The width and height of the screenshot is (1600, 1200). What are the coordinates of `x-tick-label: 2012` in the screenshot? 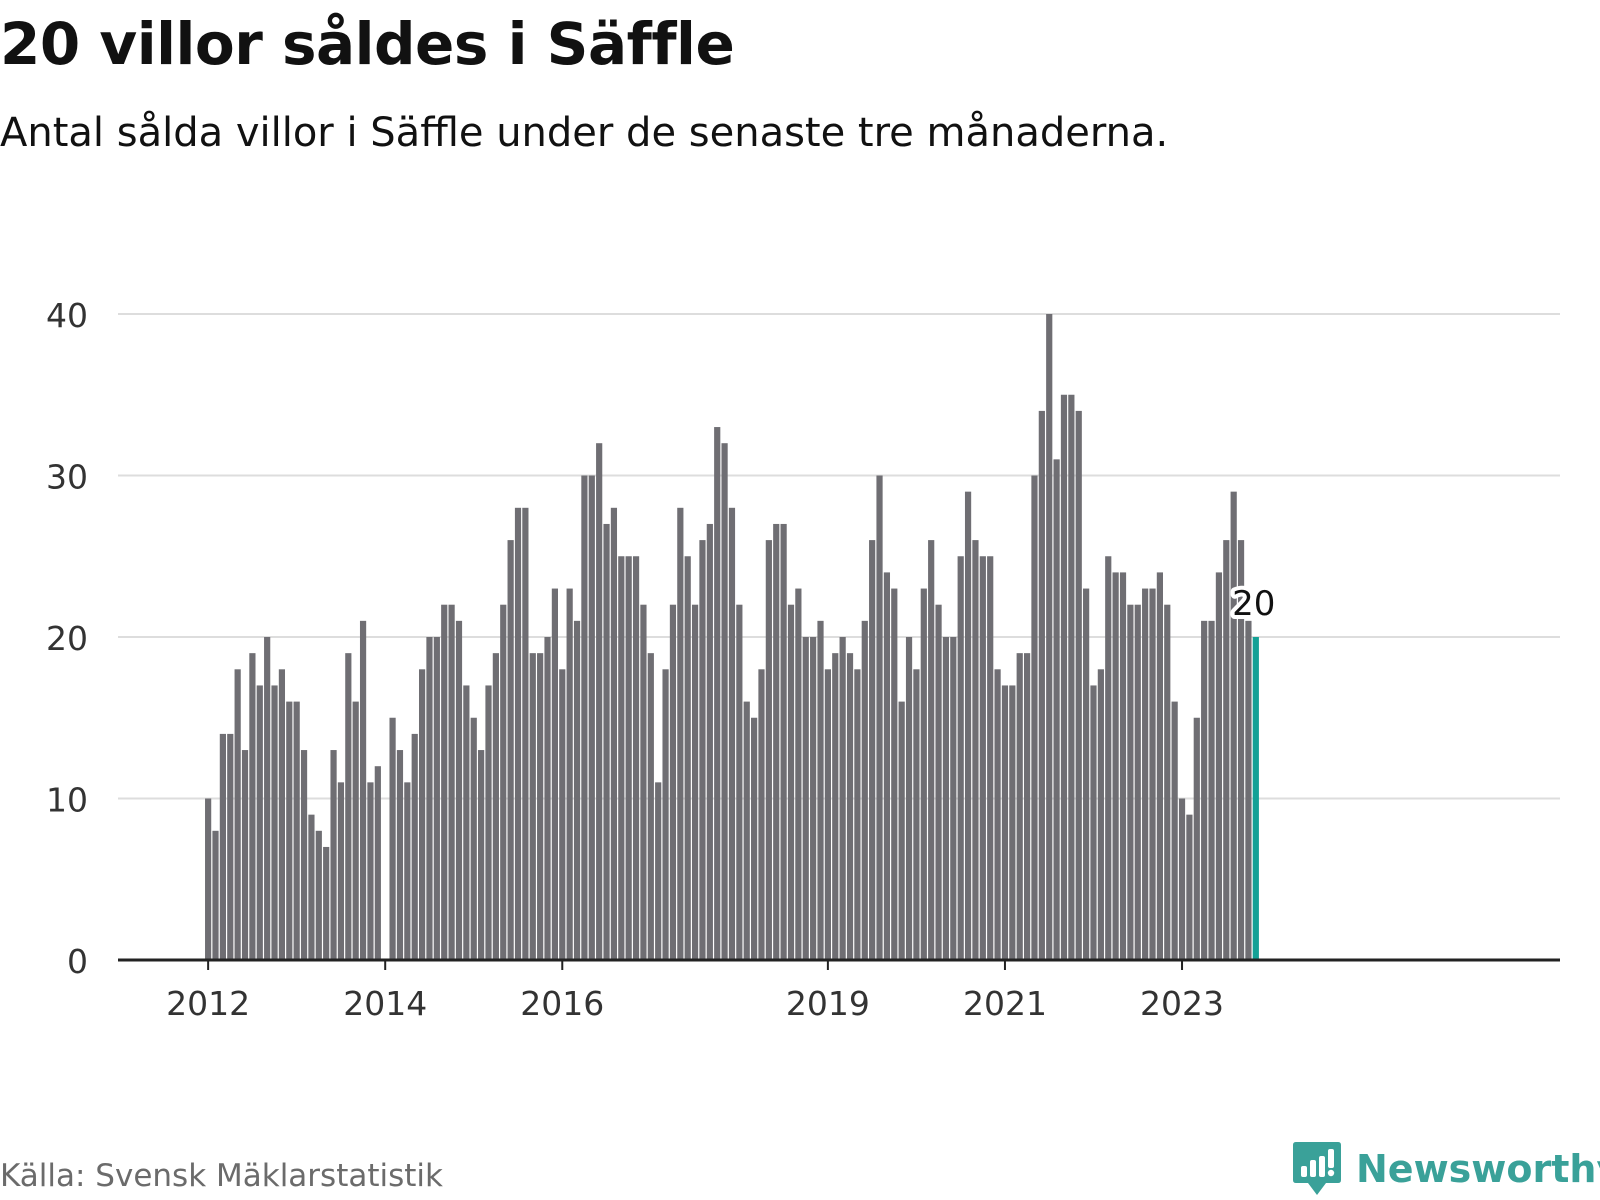 It's located at (208, 1003).